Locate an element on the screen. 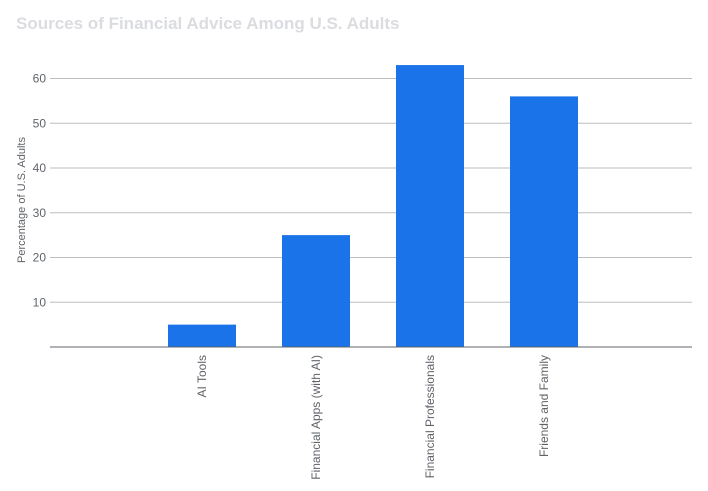 The width and height of the screenshot is (708, 491). y-tick-label: 40 is located at coordinates (40, 168).